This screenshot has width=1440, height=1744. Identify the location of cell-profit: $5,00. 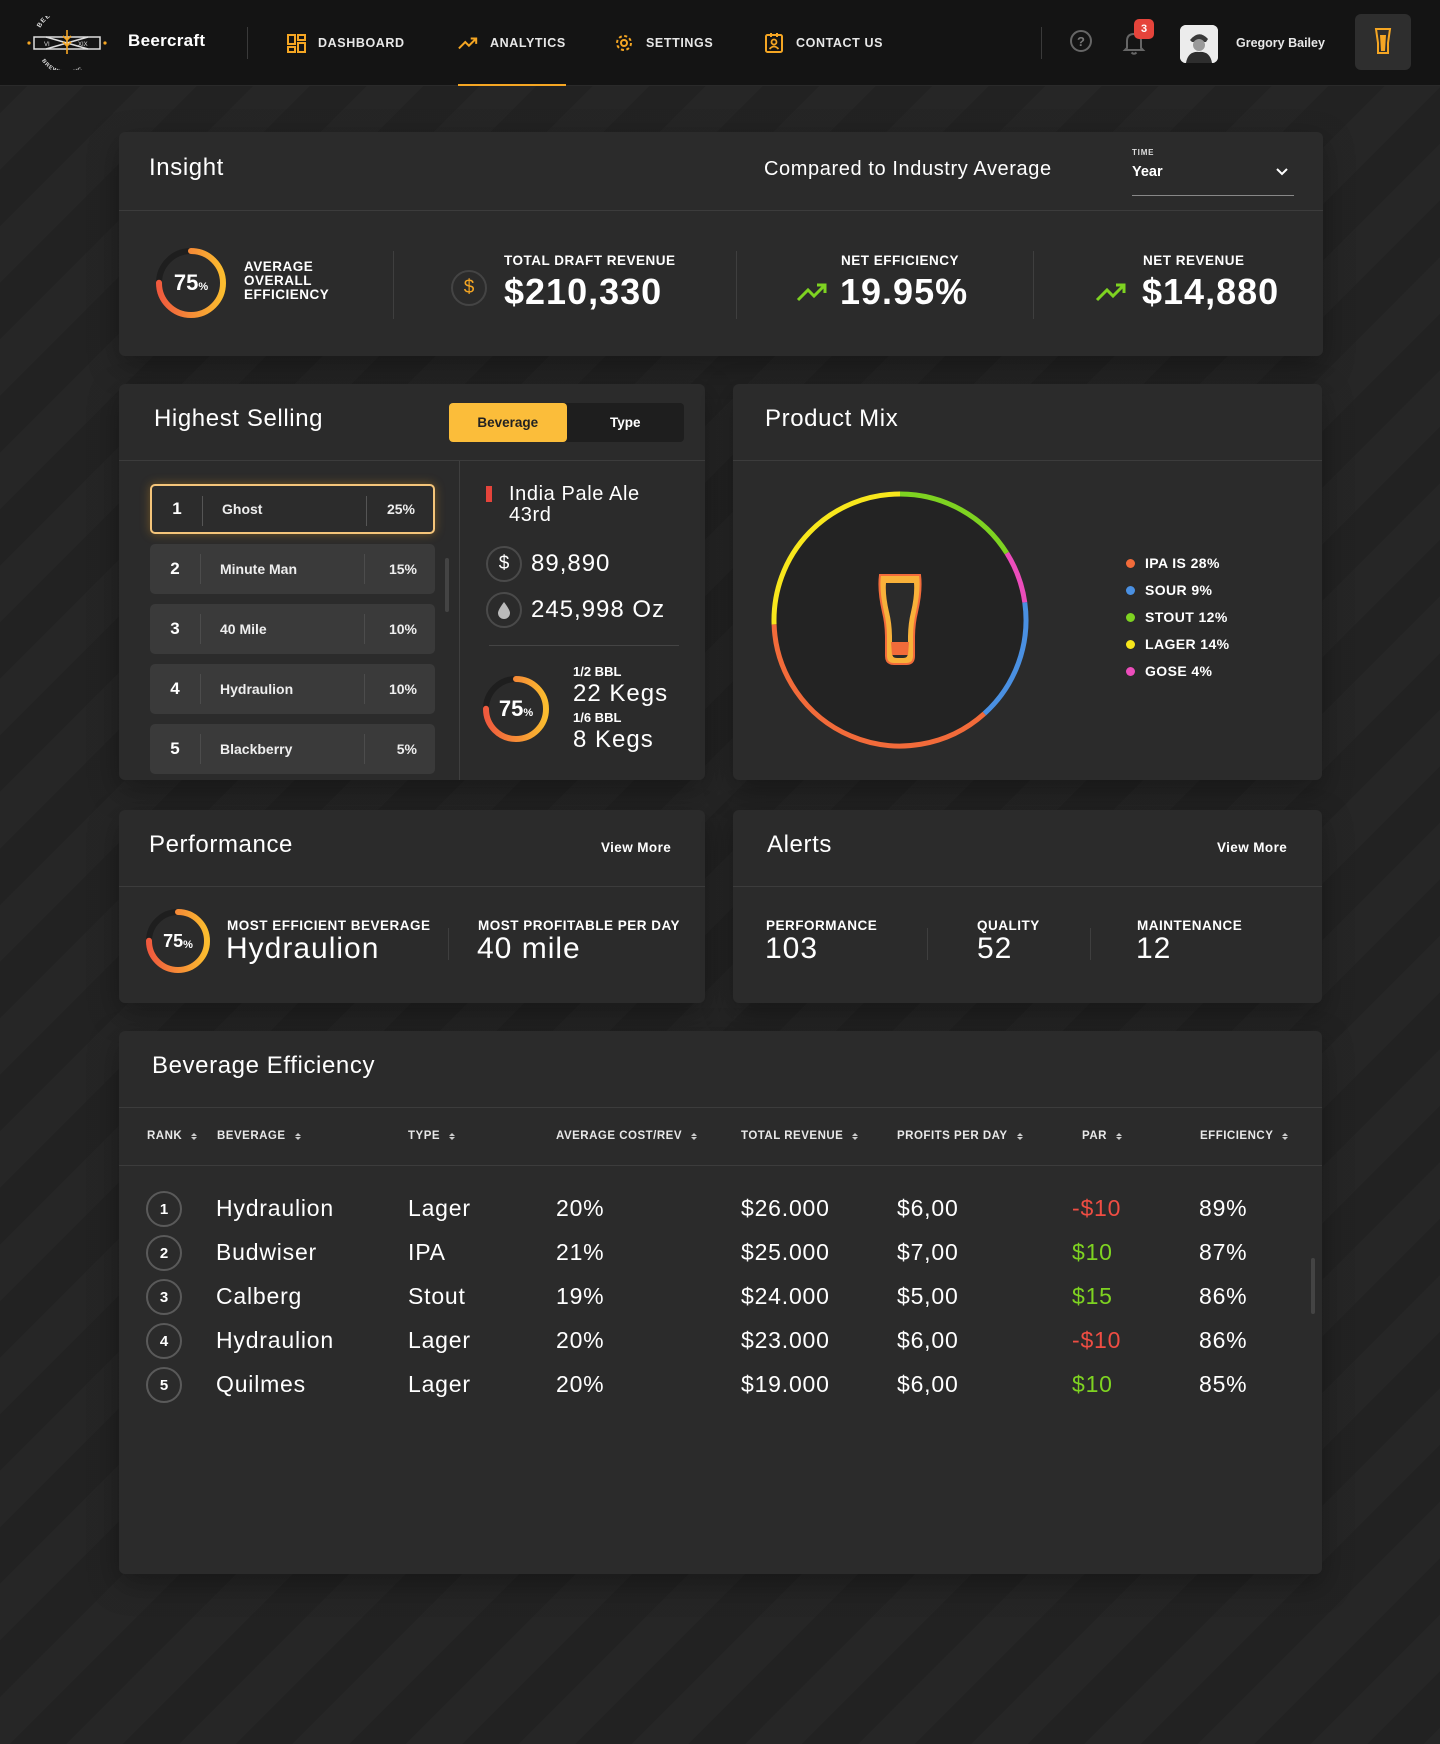
(928, 1295).